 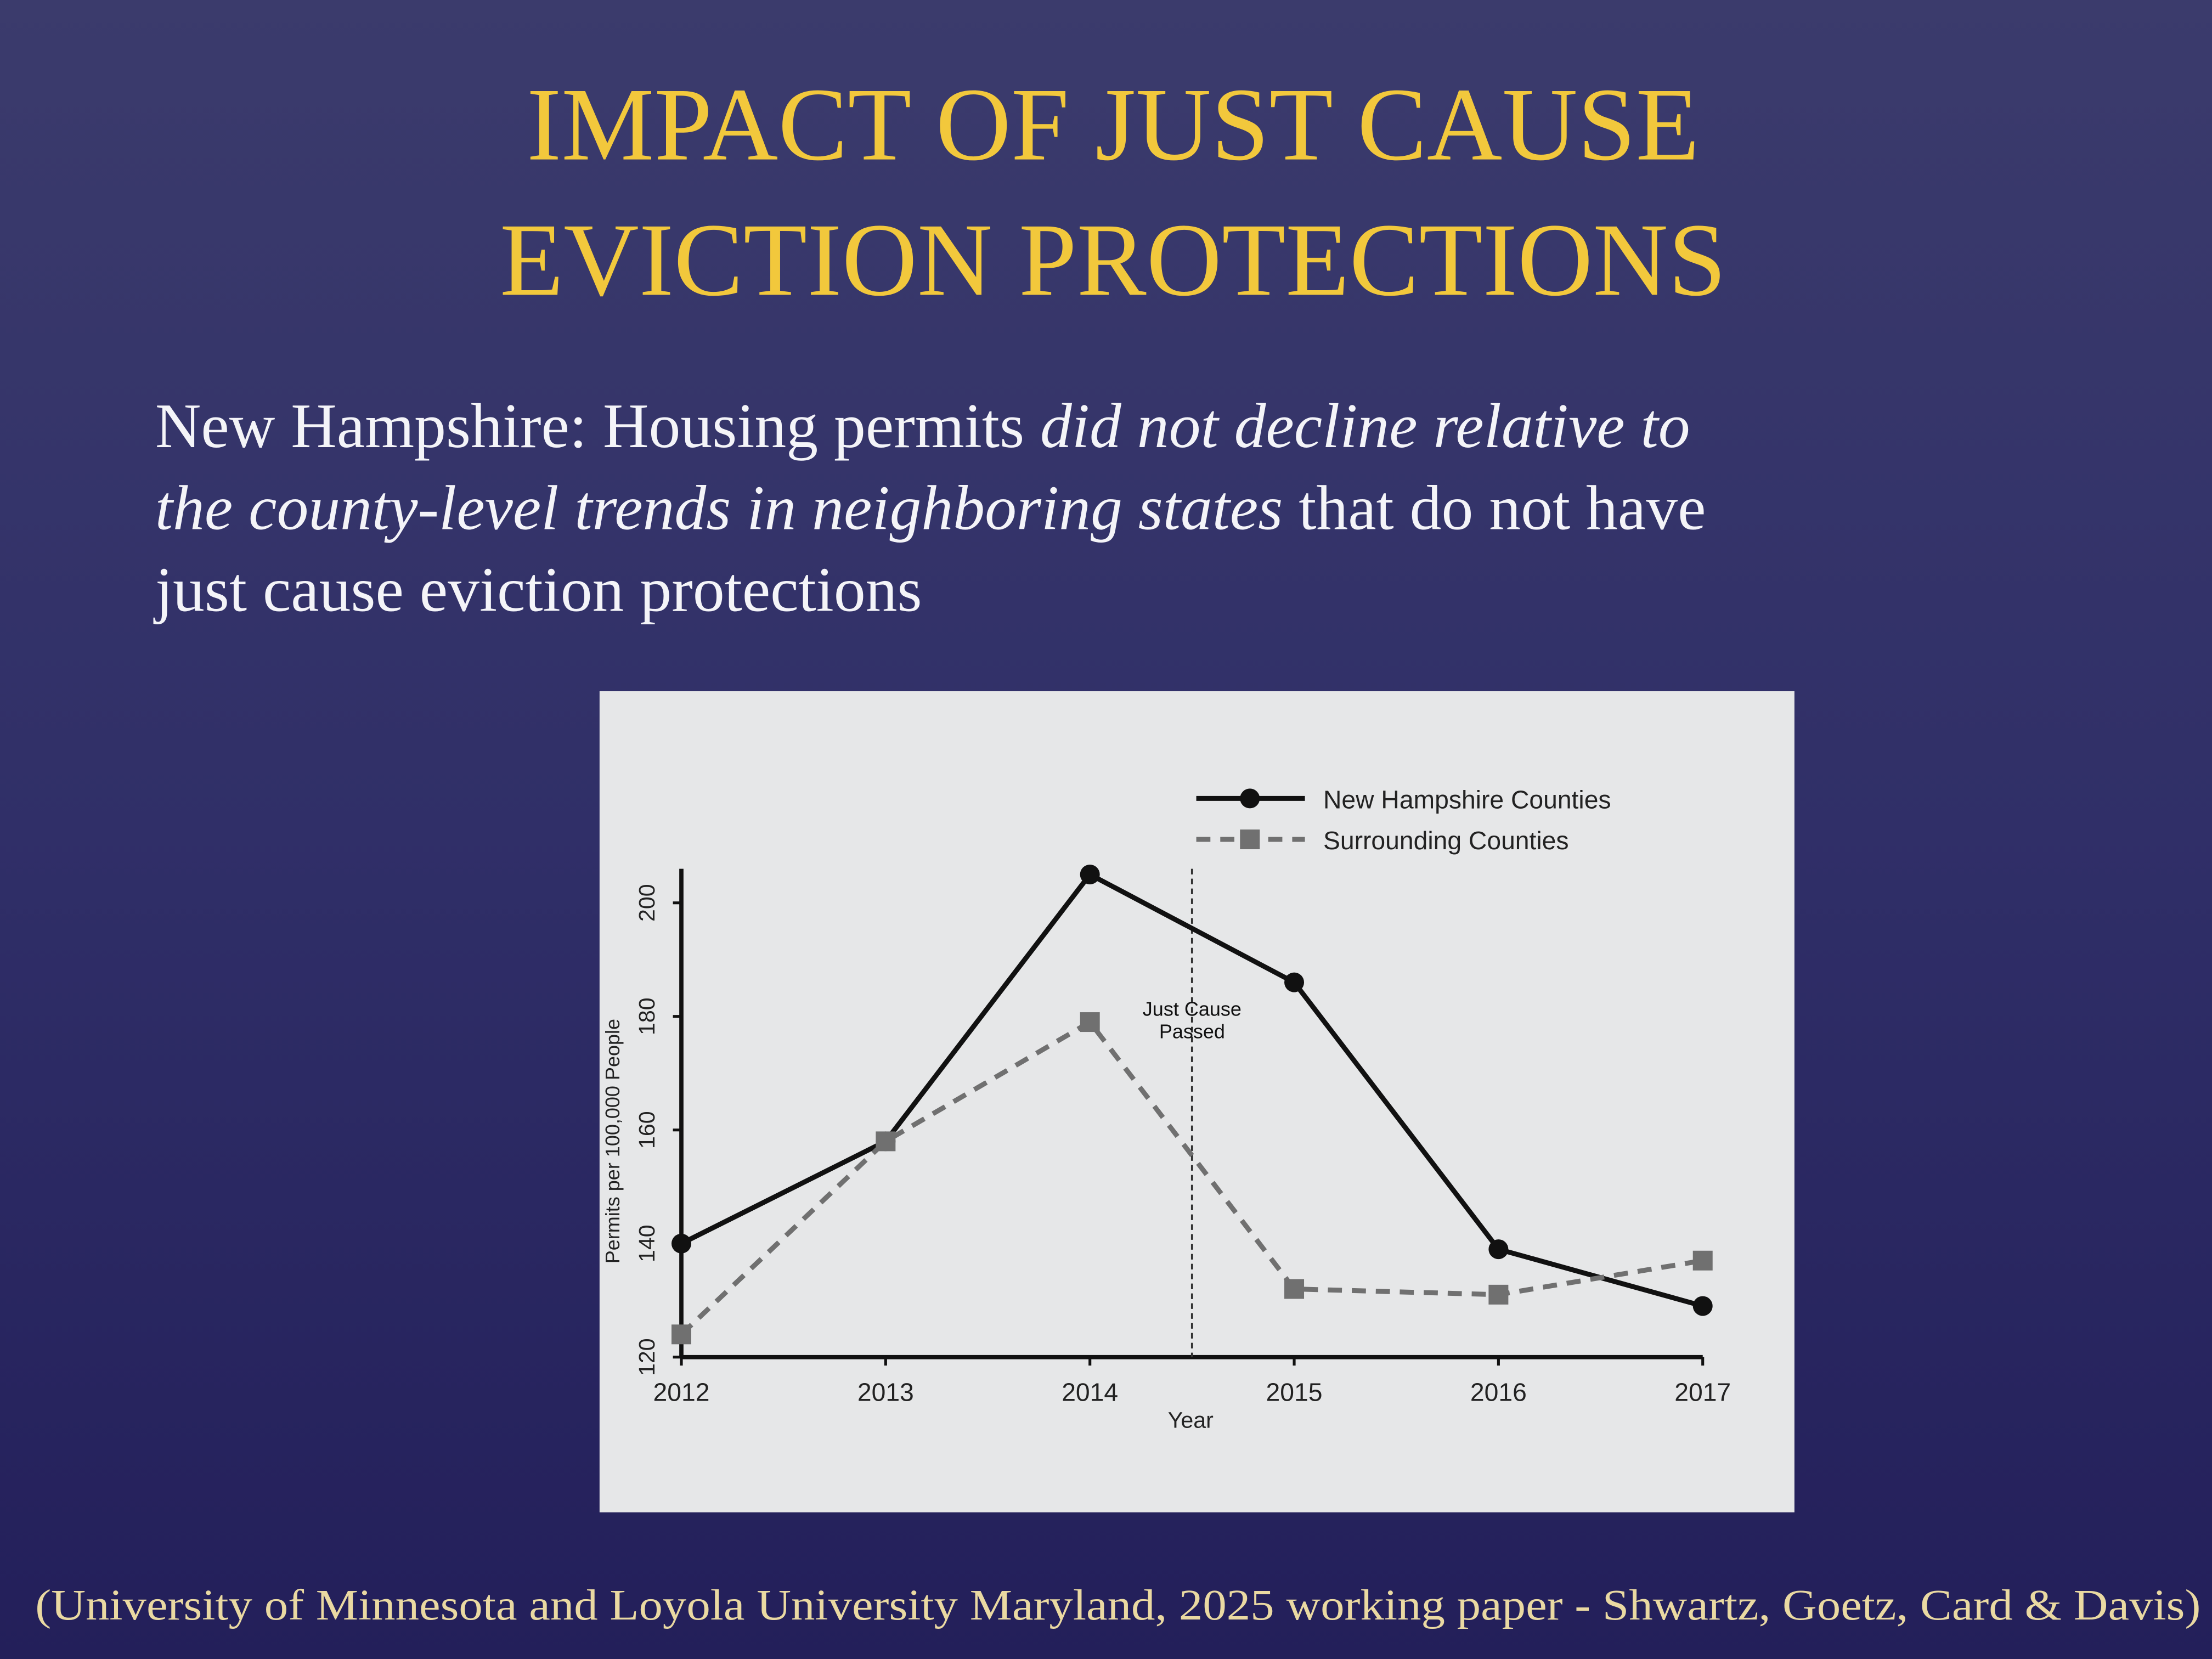 What do you see at coordinates (1192, 1031) in the screenshot?
I see `annotation-text: Passed` at bounding box center [1192, 1031].